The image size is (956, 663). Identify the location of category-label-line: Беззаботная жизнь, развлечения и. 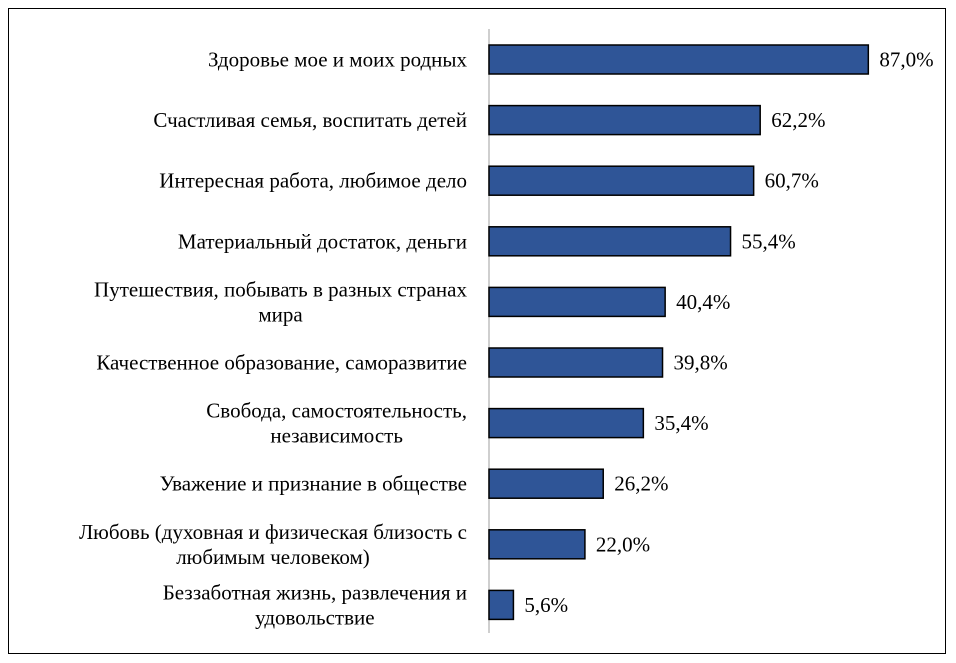
(315, 592).